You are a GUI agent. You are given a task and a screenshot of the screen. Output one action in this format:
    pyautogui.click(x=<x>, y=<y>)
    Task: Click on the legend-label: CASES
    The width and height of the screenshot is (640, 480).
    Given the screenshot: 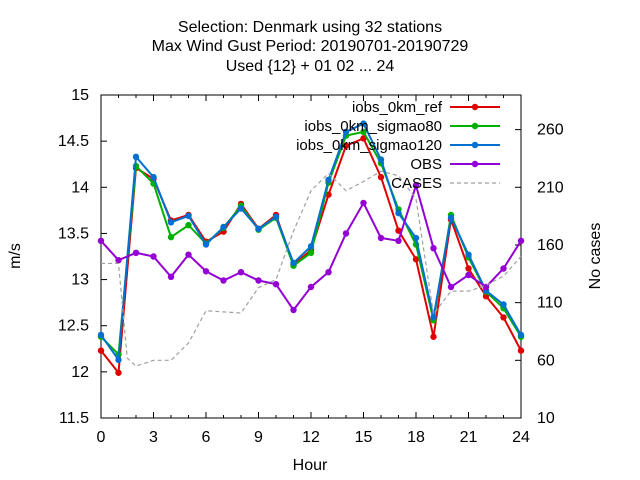 What is the action you would take?
    pyautogui.click(x=416, y=183)
    